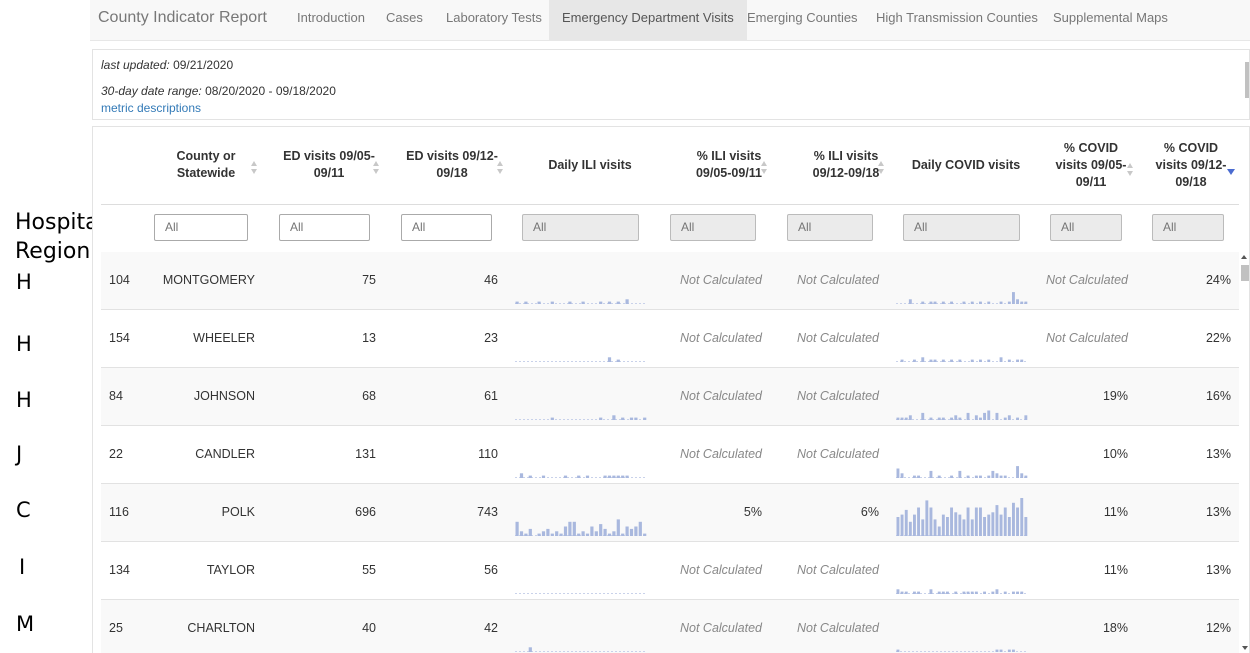 The height and width of the screenshot is (653, 1250). I want to click on ed-visits-week2: 110, so click(488, 454).